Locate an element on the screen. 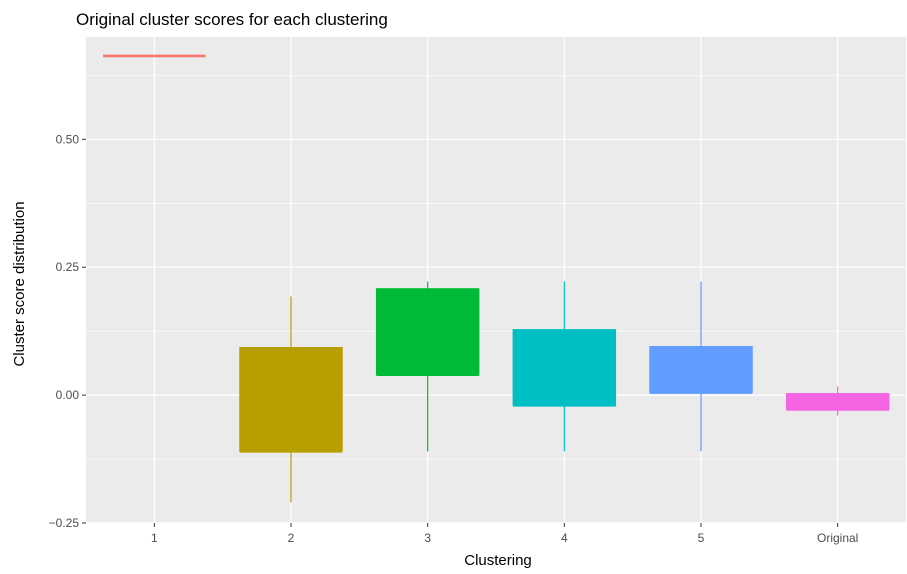 This screenshot has height=574, width=907. y-tick-label: −0.25 is located at coordinates (64, 523).